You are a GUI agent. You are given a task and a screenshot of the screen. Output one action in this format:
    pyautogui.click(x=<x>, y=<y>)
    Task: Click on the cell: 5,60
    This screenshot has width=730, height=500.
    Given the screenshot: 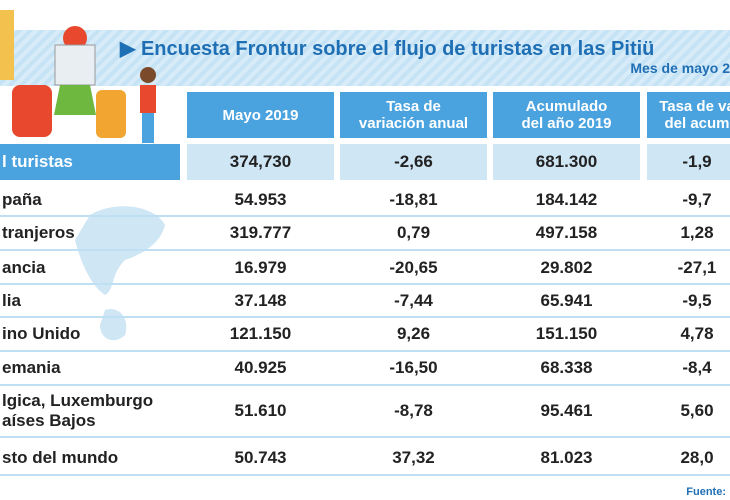 What is the action you would take?
    pyautogui.click(x=688, y=411)
    